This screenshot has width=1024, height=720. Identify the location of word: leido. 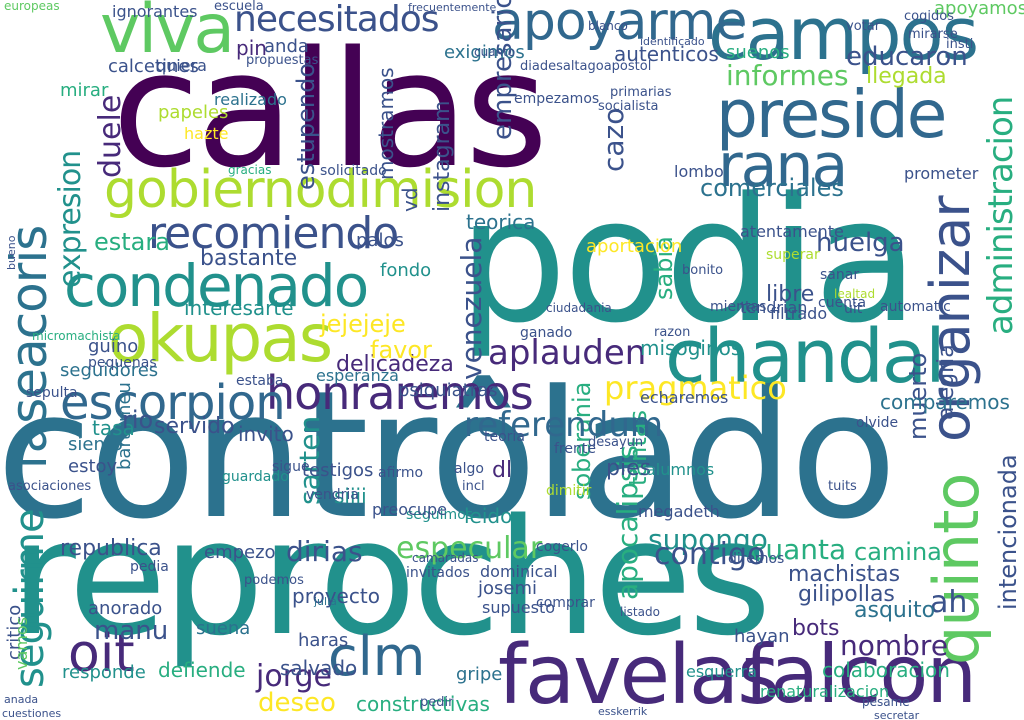
(488, 516).